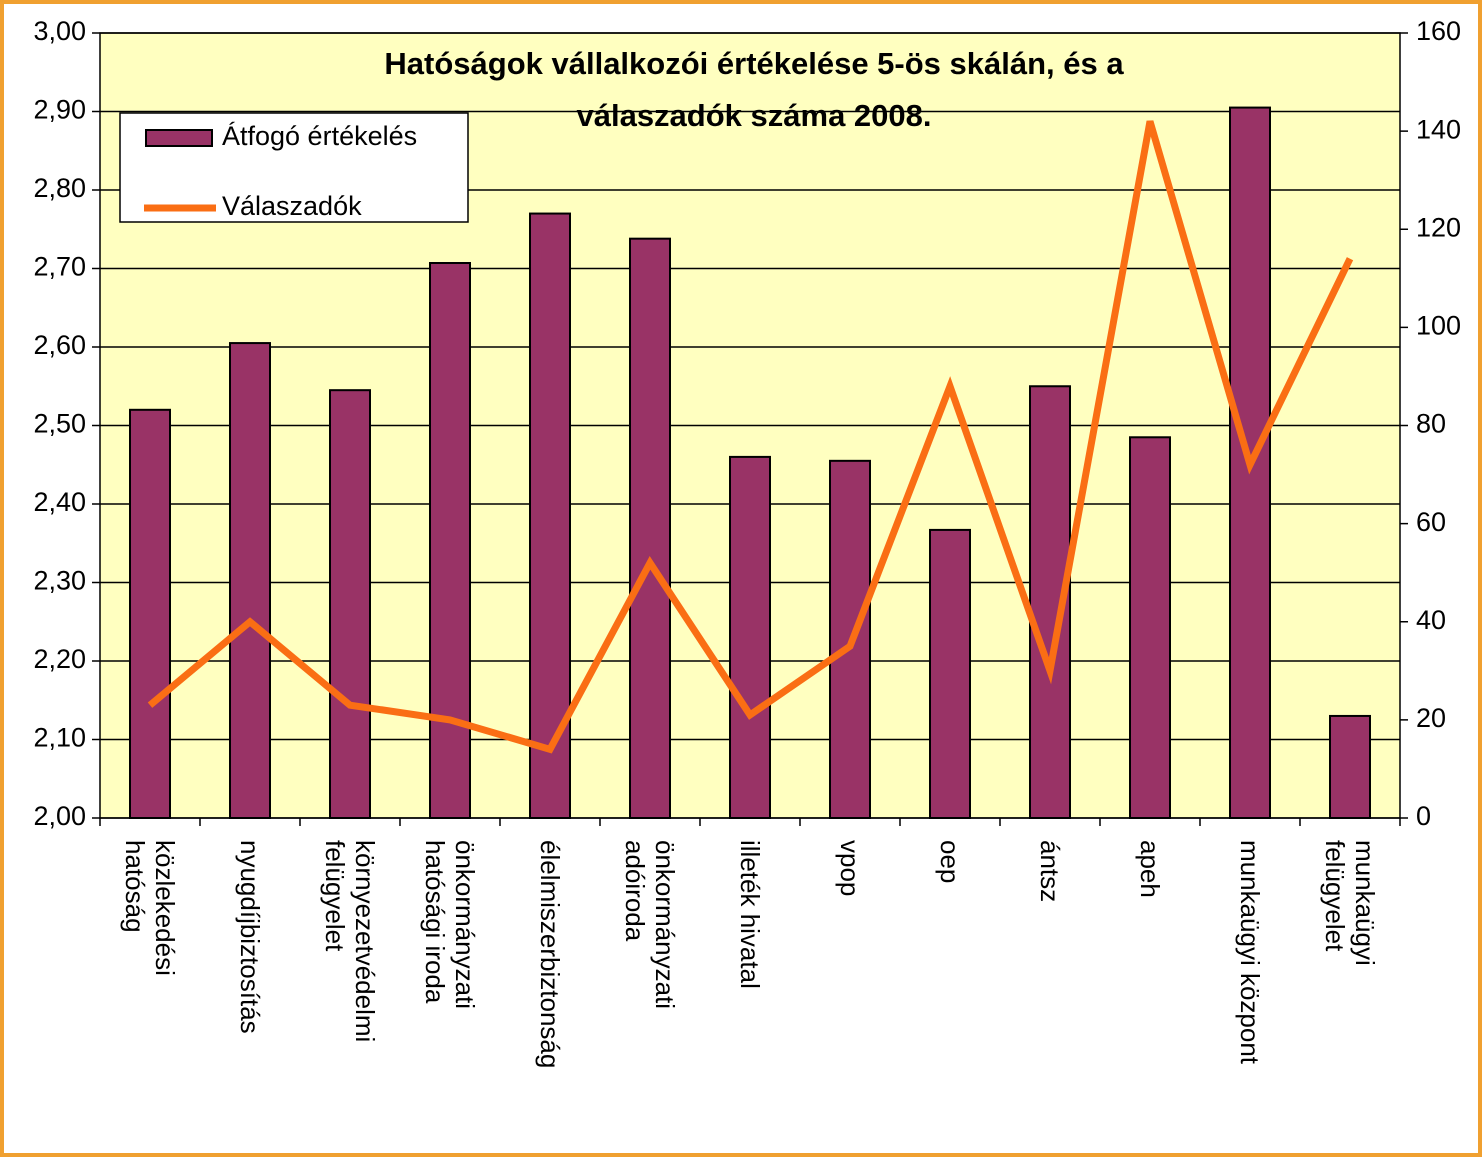  Describe the element at coordinates (1050, 871) in the screenshot. I see `x-tick-label: ántsz` at that location.